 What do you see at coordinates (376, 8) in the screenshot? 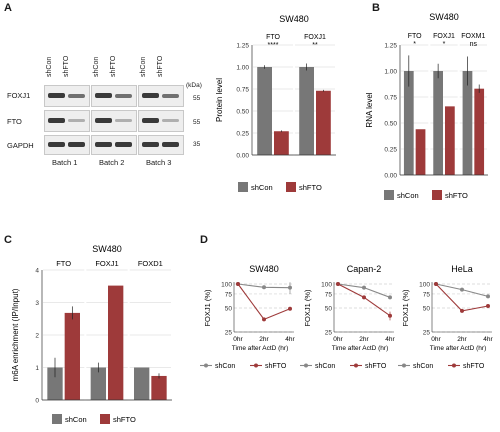
I see `panel-letter-b: B` at bounding box center [376, 8].